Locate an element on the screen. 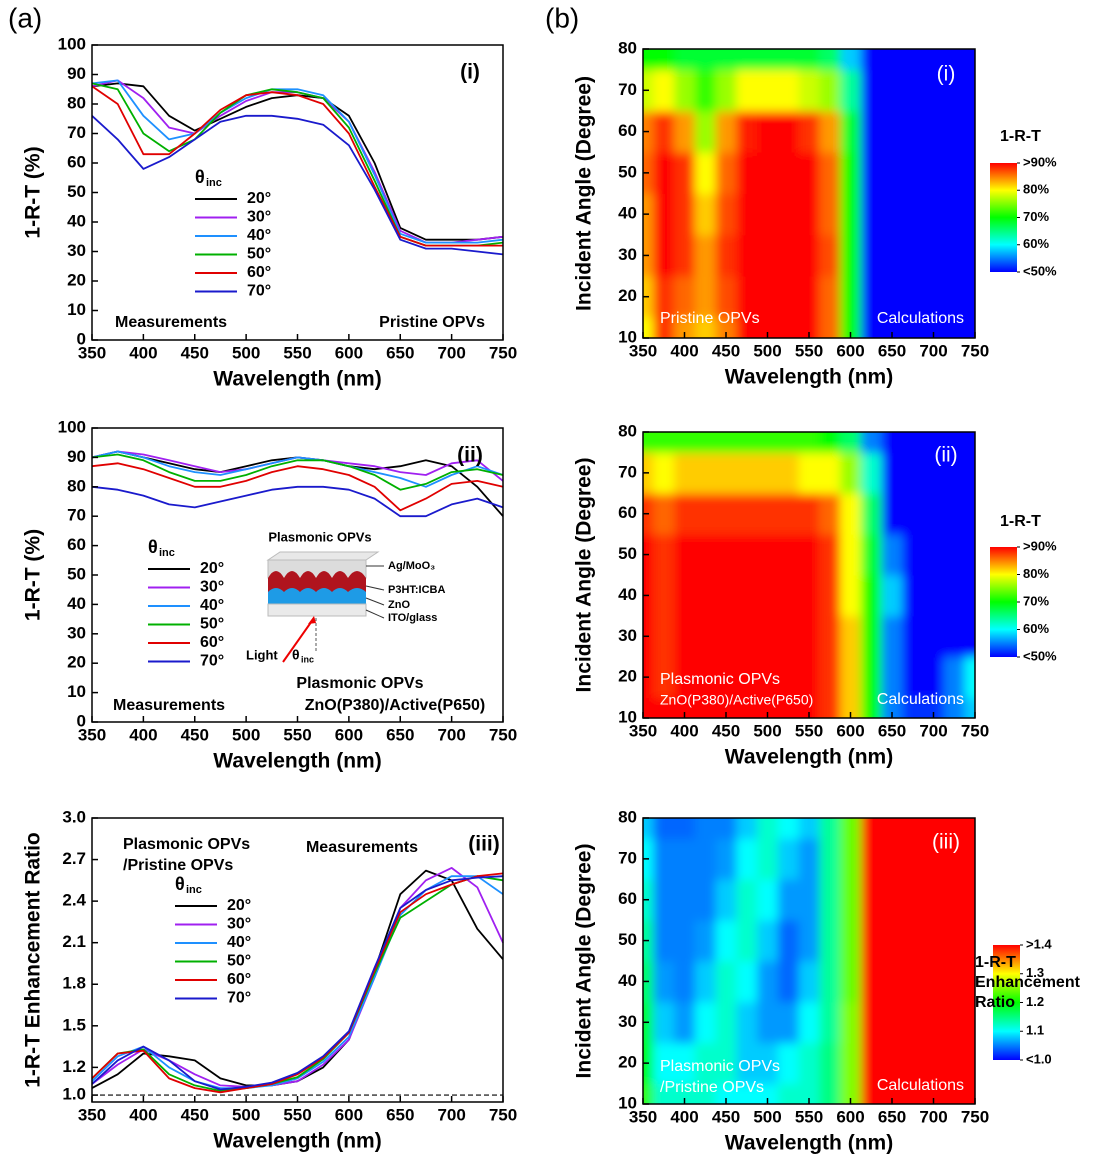  y-tick-label: 20 is located at coordinates (76, 279).